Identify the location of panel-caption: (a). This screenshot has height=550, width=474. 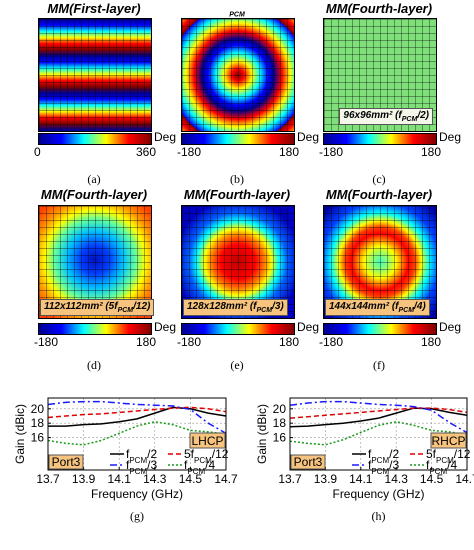
(94, 179).